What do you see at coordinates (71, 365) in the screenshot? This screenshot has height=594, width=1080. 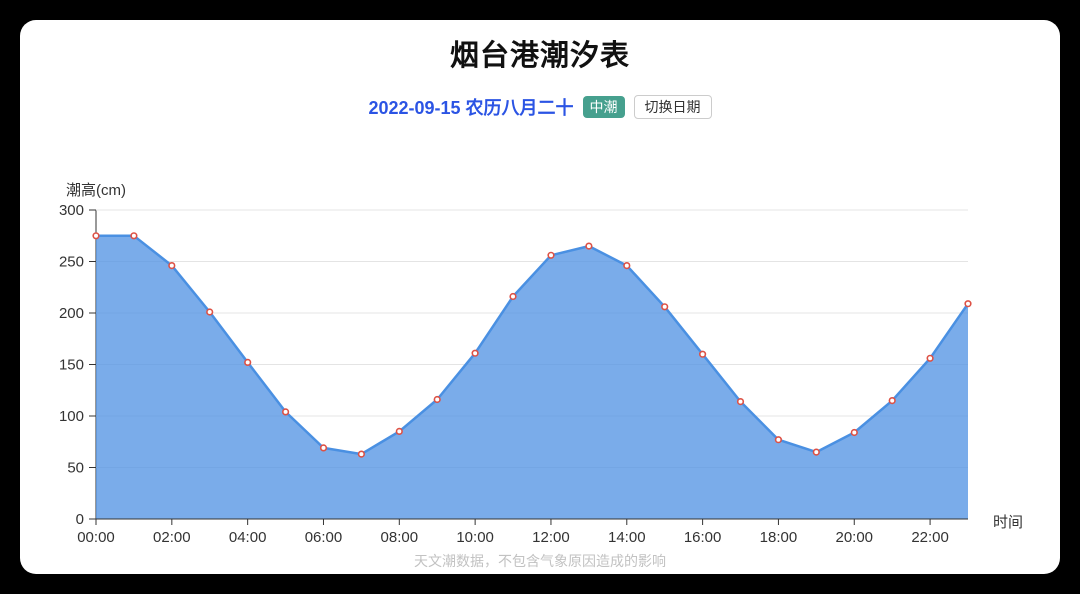 I see `y-tick-label: 150` at bounding box center [71, 365].